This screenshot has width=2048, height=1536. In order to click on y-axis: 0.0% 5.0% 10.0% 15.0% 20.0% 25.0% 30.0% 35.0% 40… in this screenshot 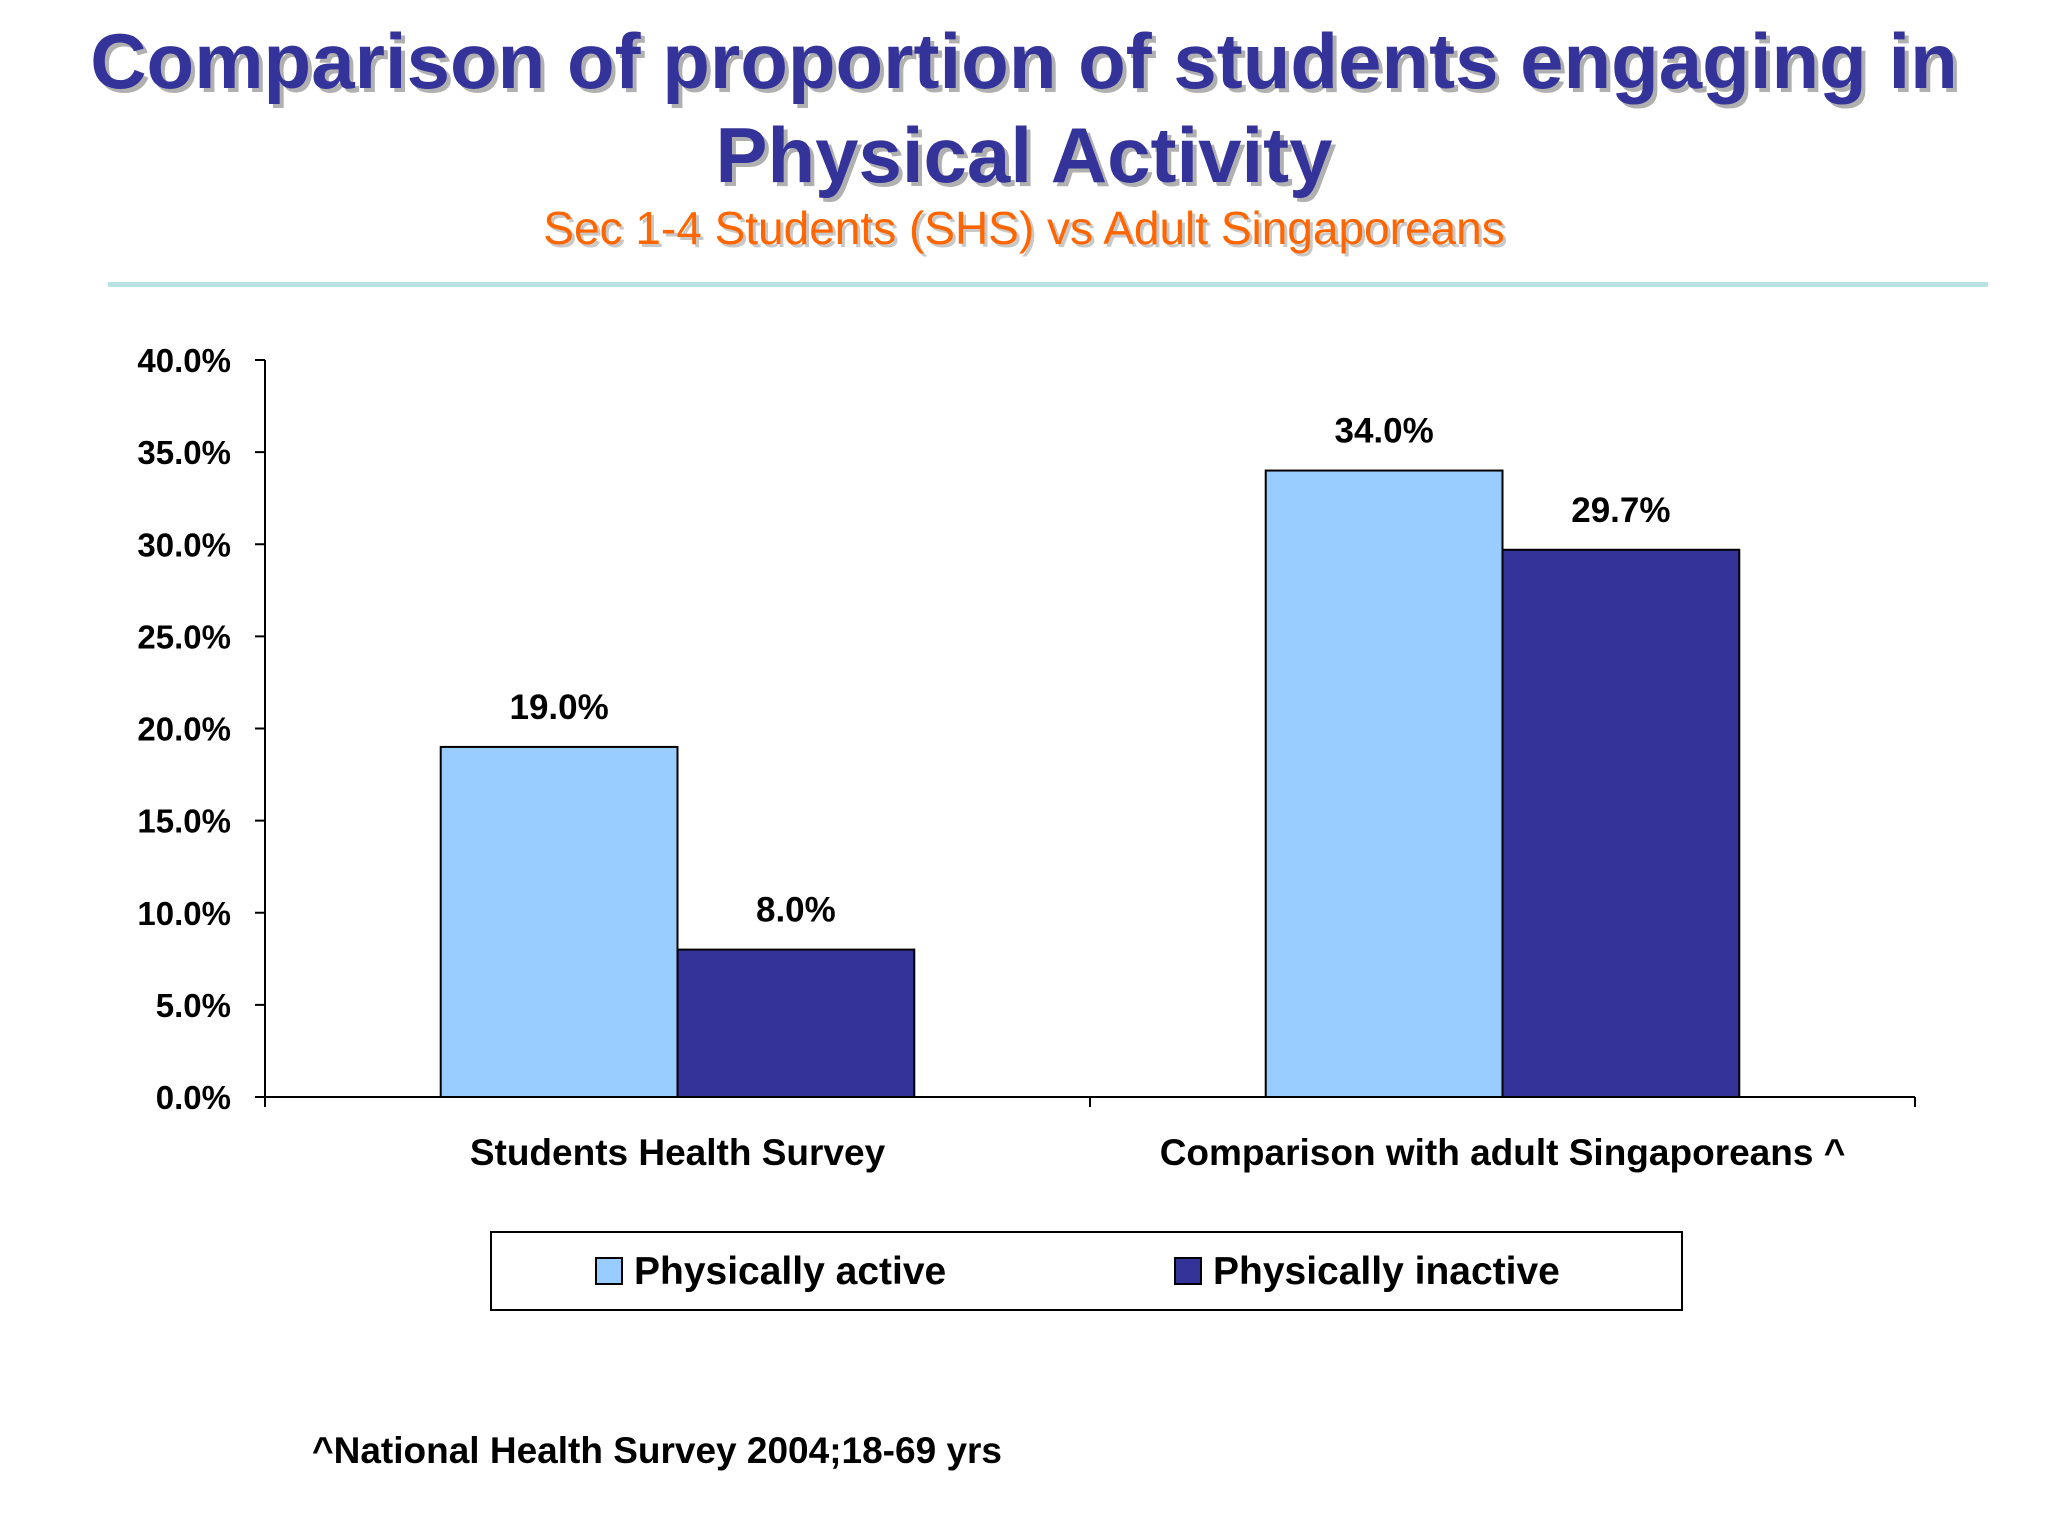, I will do `click(201, 729)`.